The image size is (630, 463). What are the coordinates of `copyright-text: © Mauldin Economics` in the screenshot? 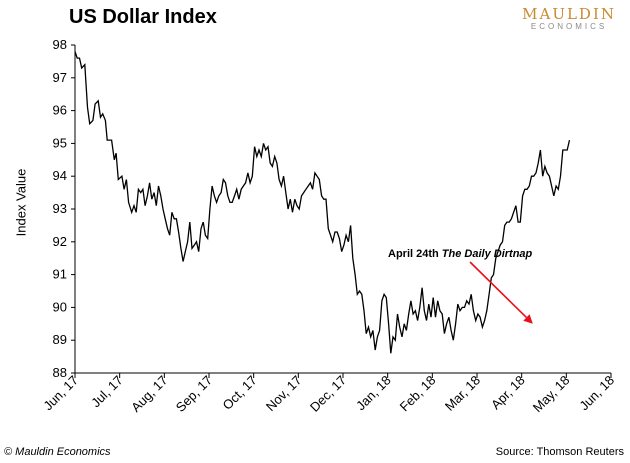 It's located at (57, 452).